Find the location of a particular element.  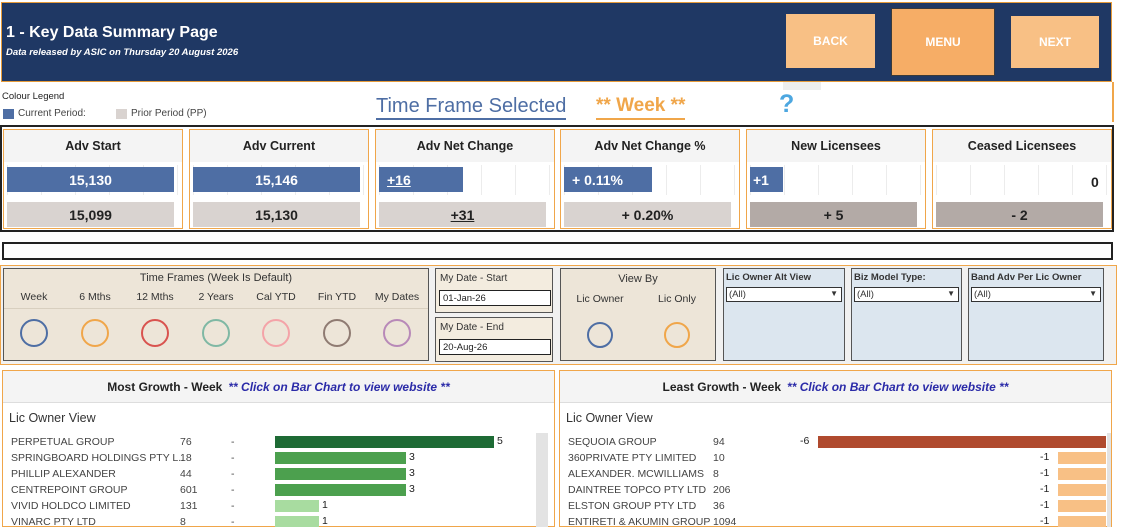

menu-button: MENU is located at coordinates (943, 42).